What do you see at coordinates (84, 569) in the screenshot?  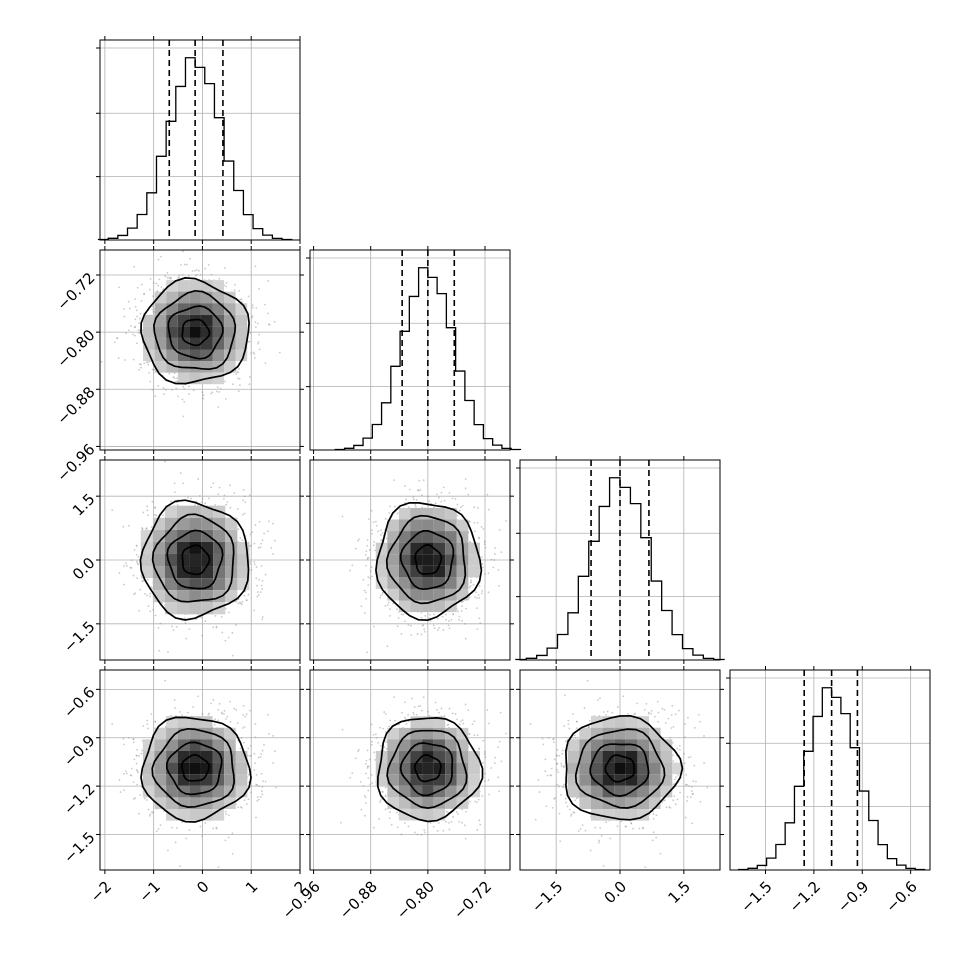 I see `y-tick-label: 0.0` at bounding box center [84, 569].